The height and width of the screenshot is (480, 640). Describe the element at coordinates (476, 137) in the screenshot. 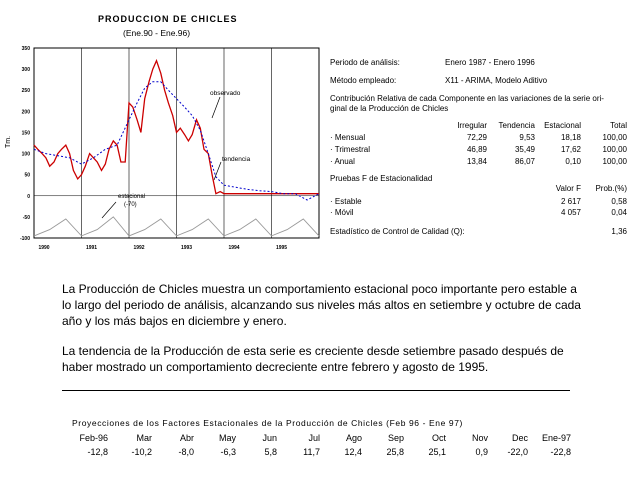

I see `contrib-cell: 72,29` at that location.